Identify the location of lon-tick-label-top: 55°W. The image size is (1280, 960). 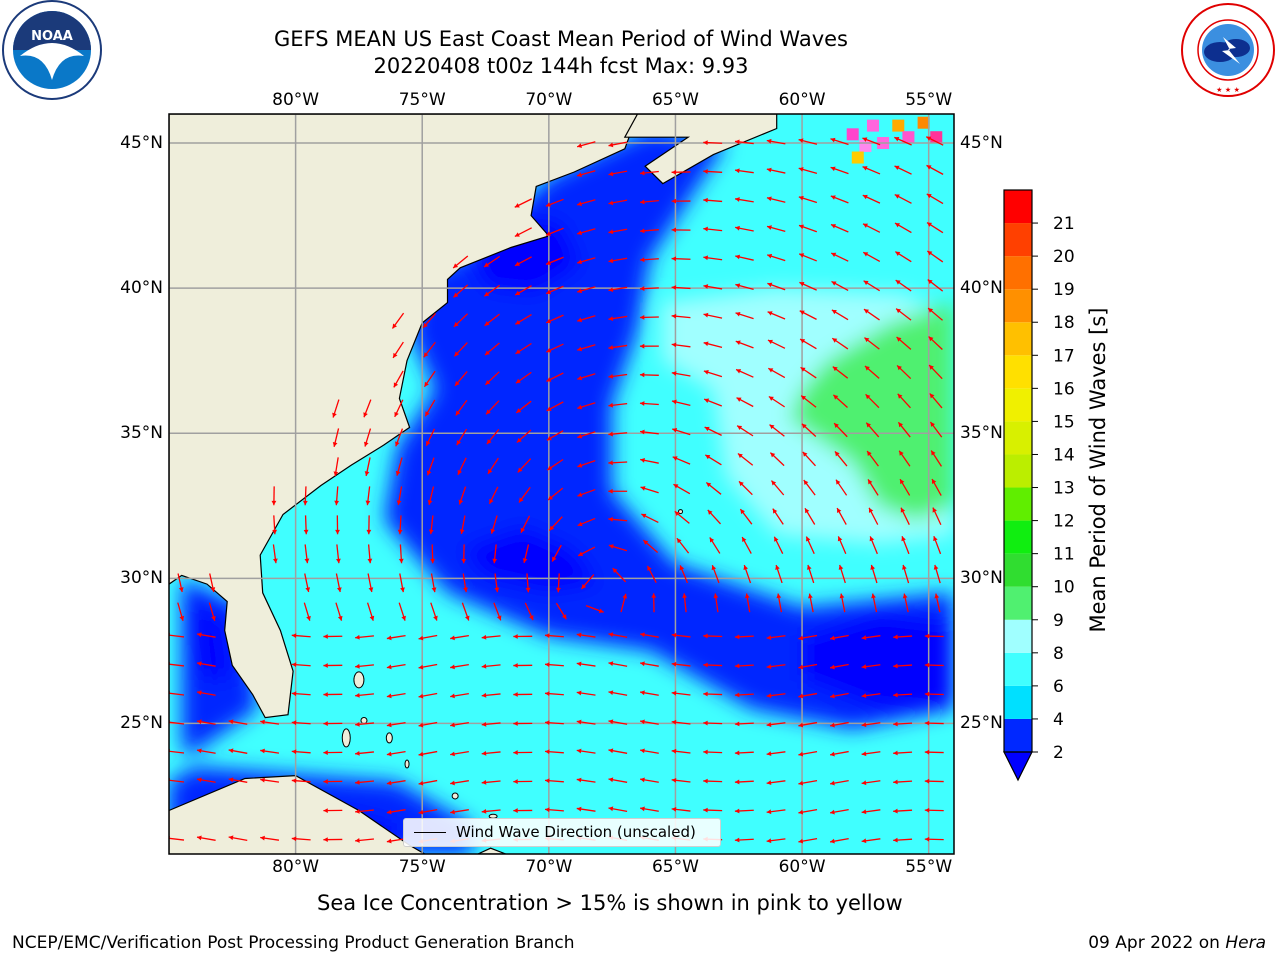
(929, 100).